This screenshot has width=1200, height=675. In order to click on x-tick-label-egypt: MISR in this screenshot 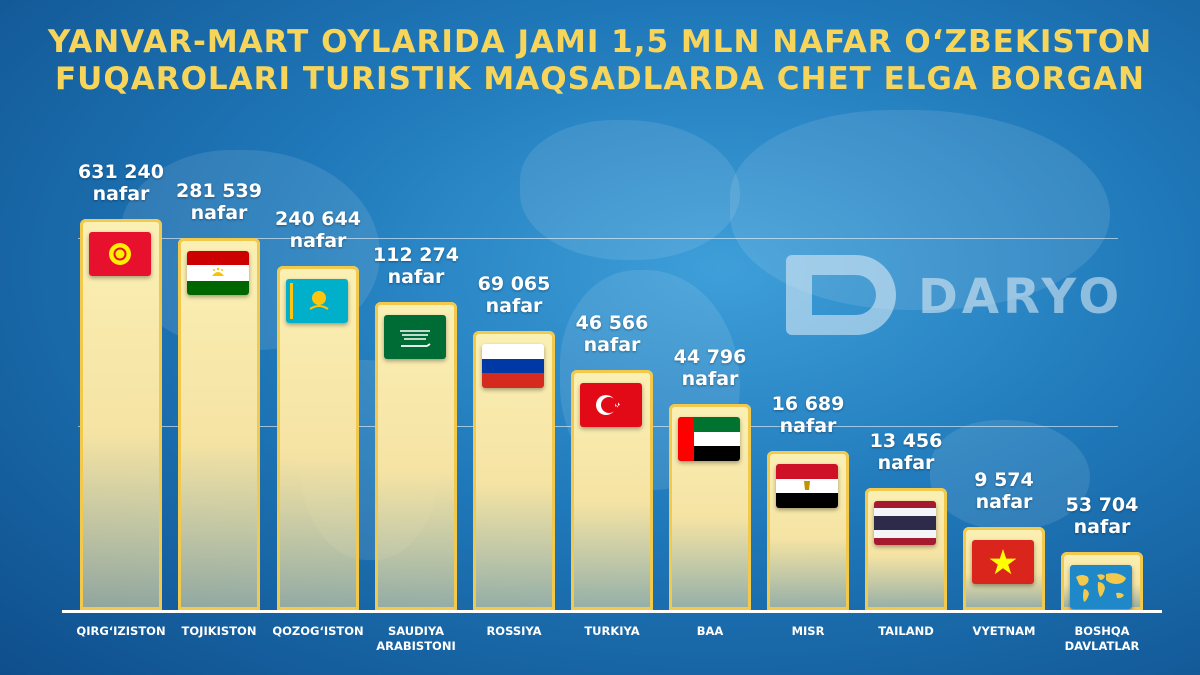, I will do `click(808, 631)`.